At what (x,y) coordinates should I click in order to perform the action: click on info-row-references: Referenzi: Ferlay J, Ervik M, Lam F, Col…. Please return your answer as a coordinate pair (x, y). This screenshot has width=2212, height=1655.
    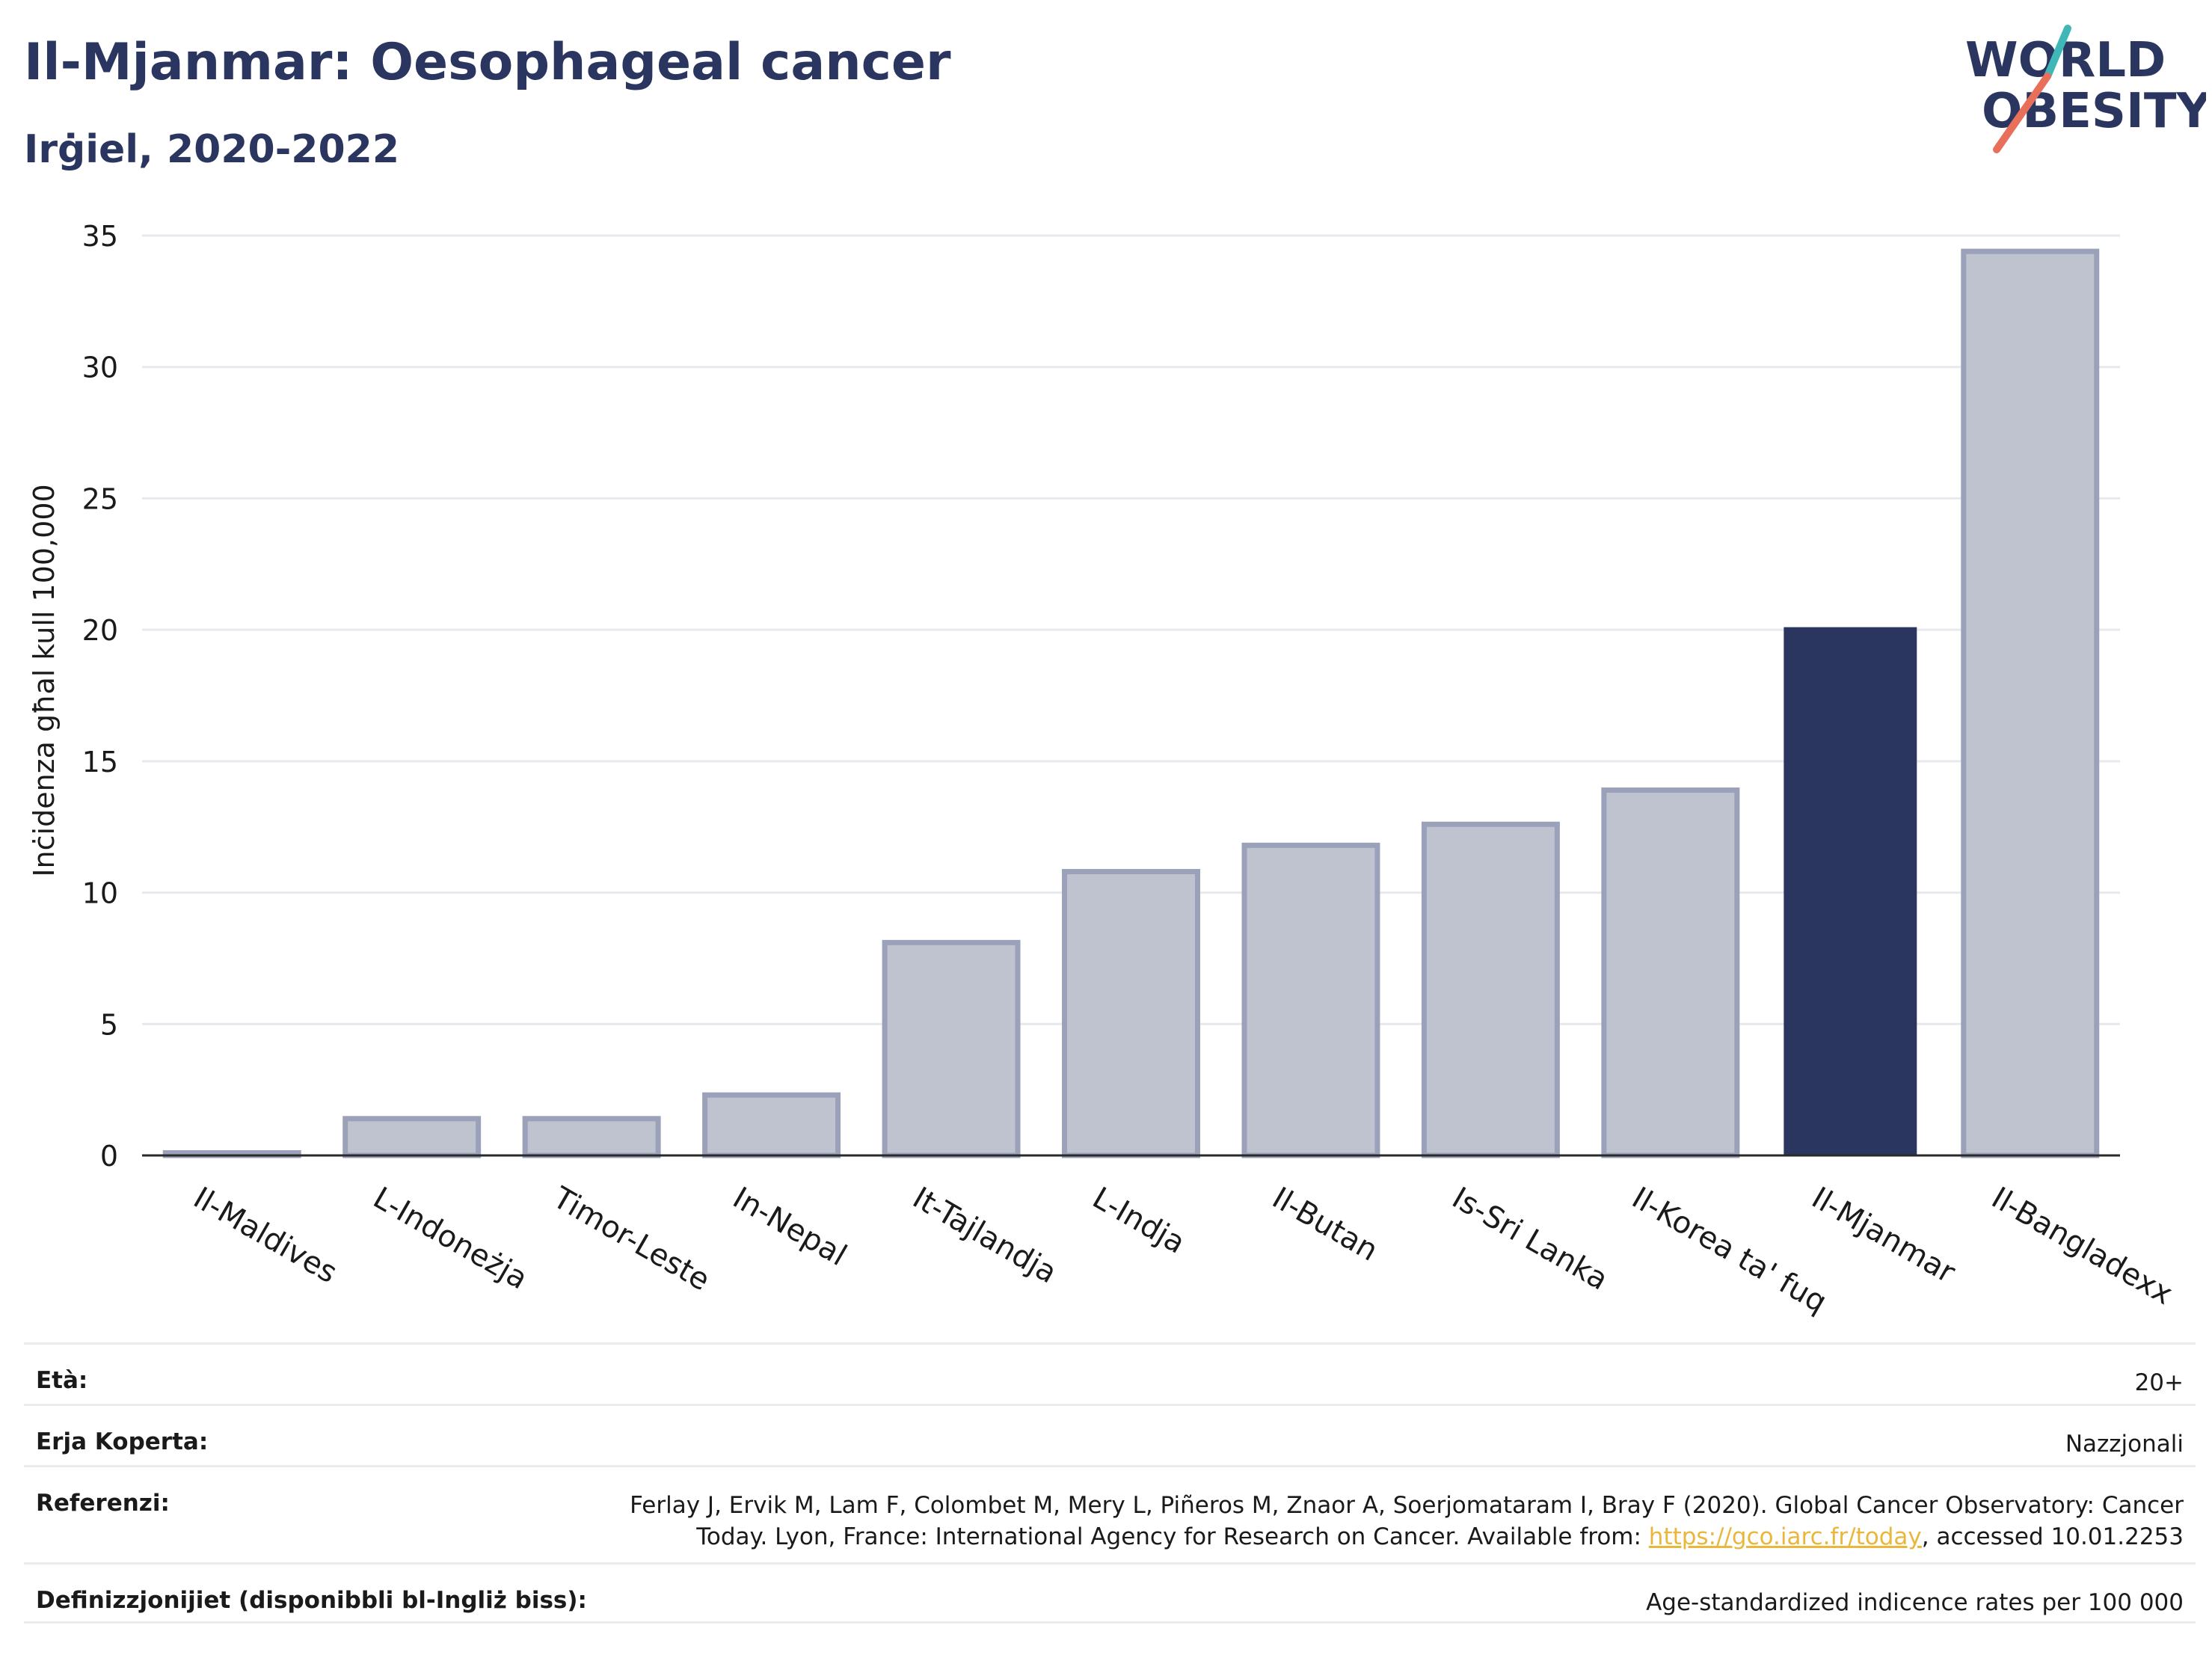
    Looking at the image, I should click on (1110, 1513).